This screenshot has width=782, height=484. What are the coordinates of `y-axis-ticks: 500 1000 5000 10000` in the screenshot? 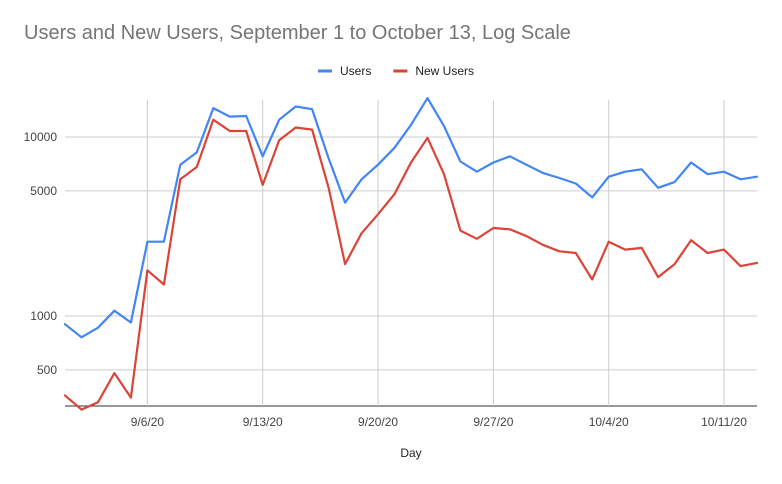 It's located at (41, 253).